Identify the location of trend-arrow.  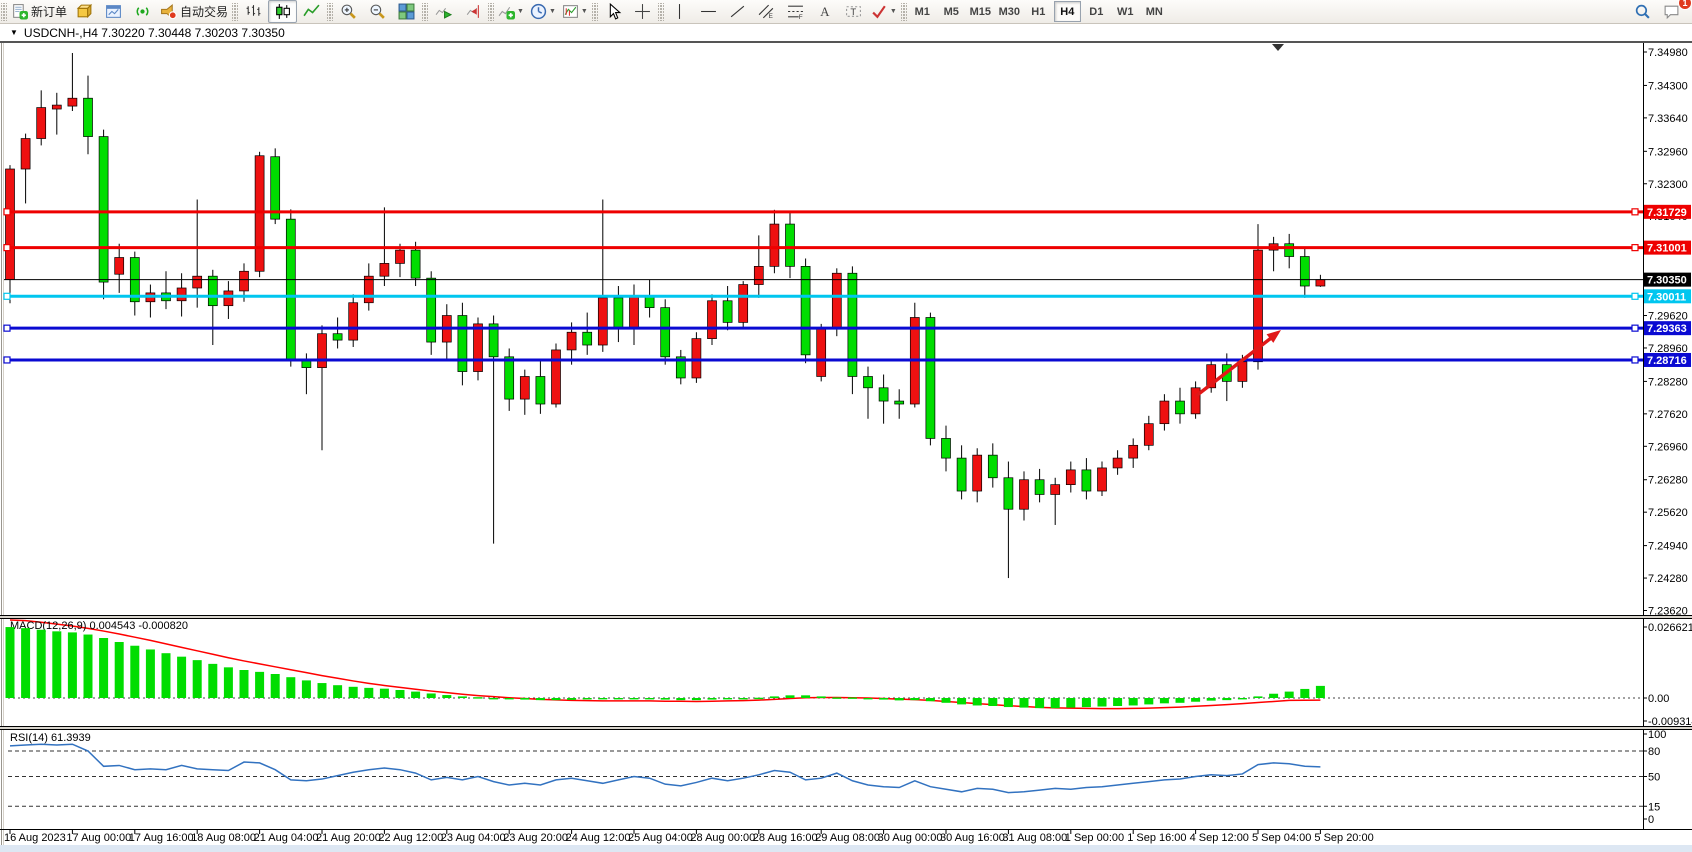
(1237, 364).